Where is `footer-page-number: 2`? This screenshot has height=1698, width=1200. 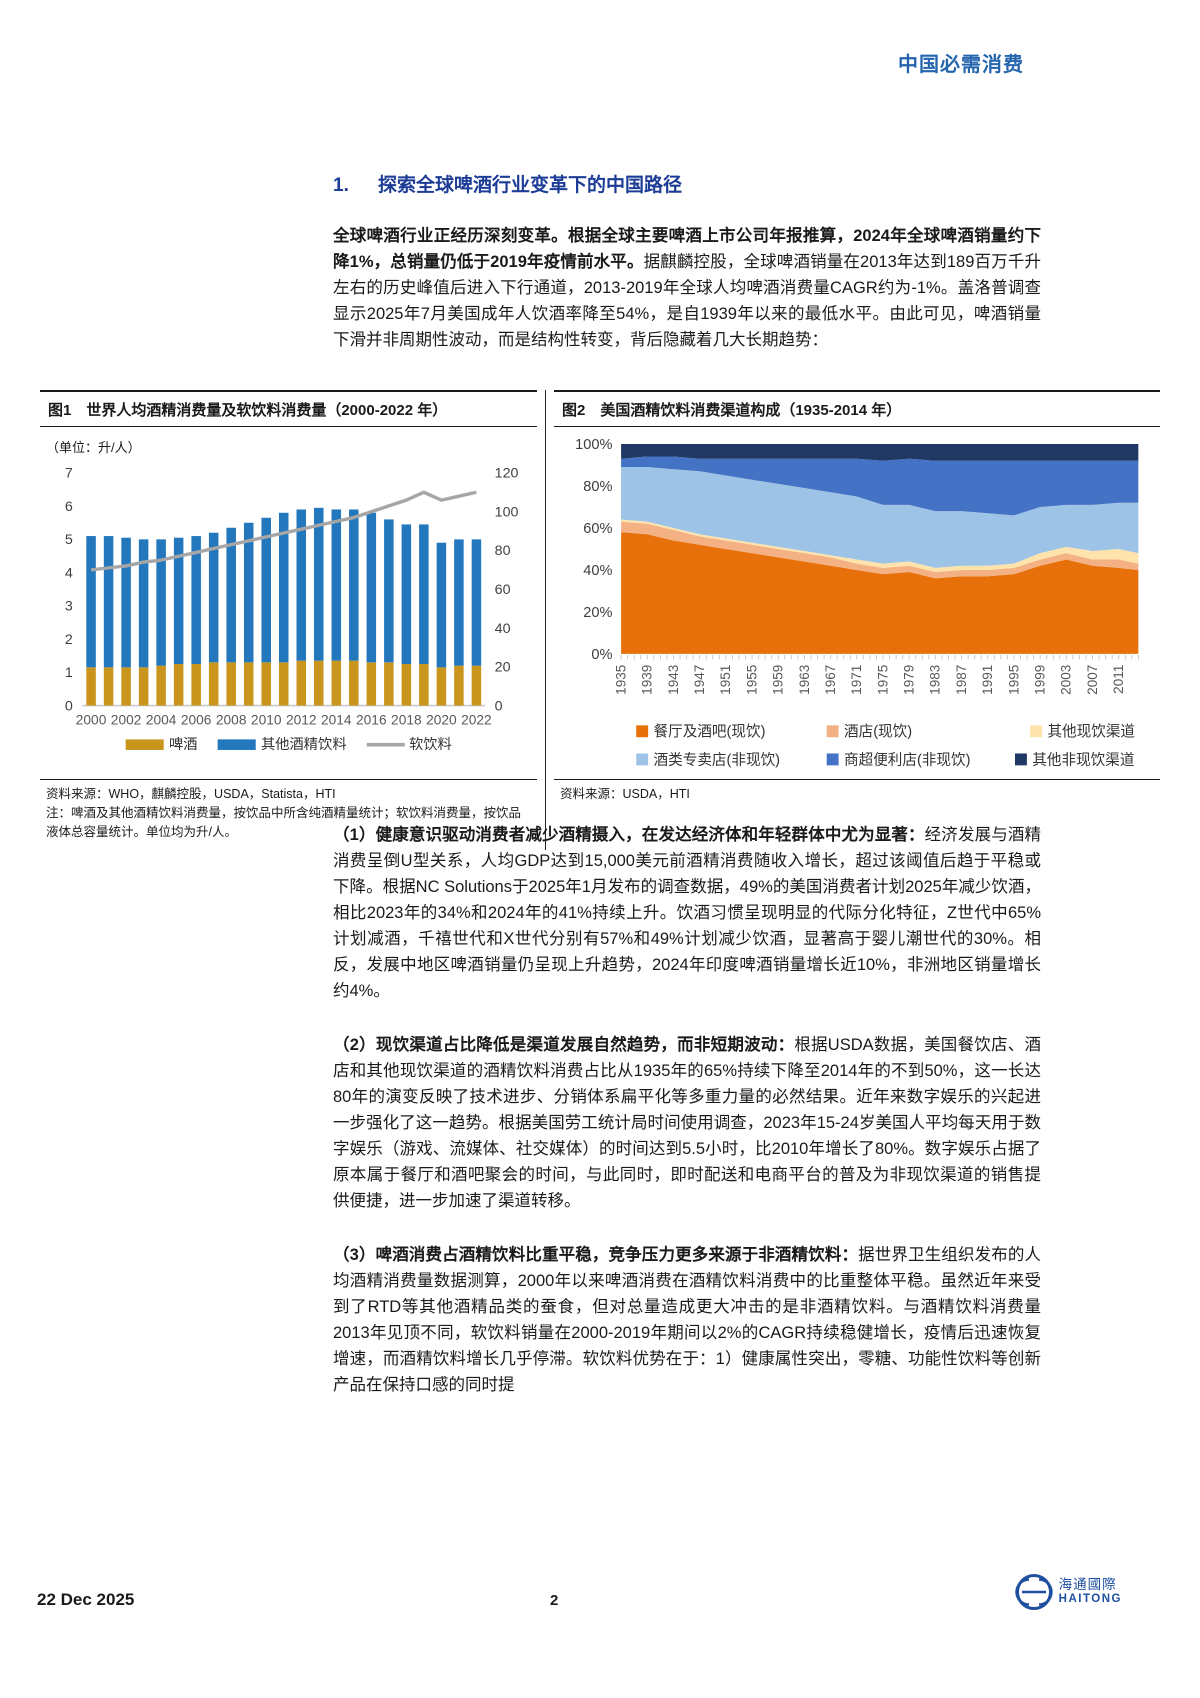 footer-page-number: 2 is located at coordinates (554, 1600).